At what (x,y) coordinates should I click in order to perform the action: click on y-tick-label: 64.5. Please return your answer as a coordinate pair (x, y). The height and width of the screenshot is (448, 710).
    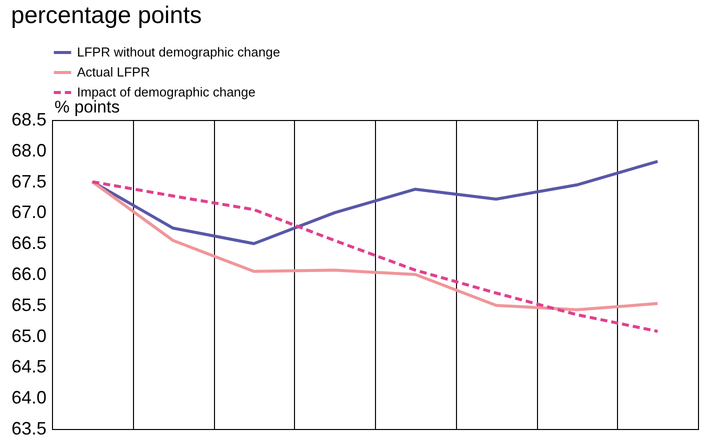
    Looking at the image, I should click on (28, 366).